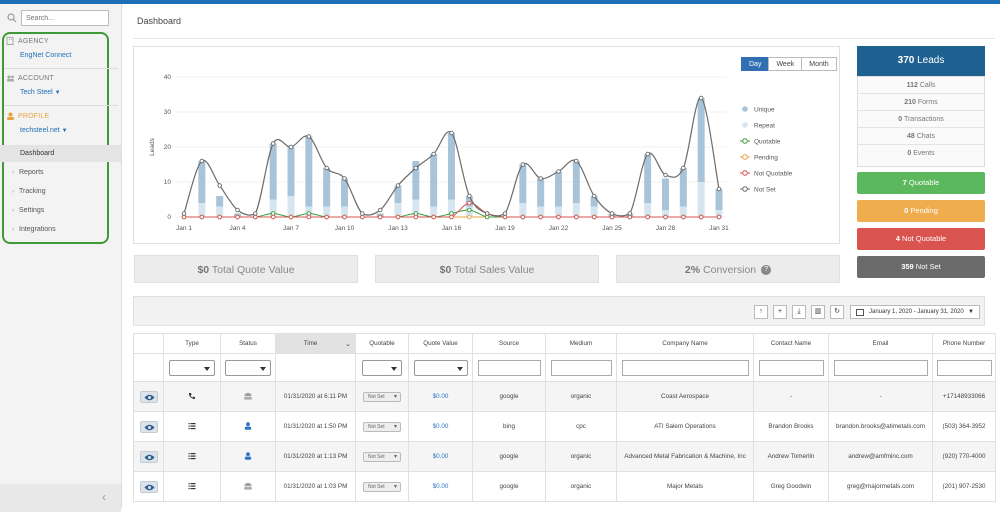 The height and width of the screenshot is (512, 1000). What do you see at coordinates (248, 367) in the screenshot?
I see `status-filter-select` at bounding box center [248, 367].